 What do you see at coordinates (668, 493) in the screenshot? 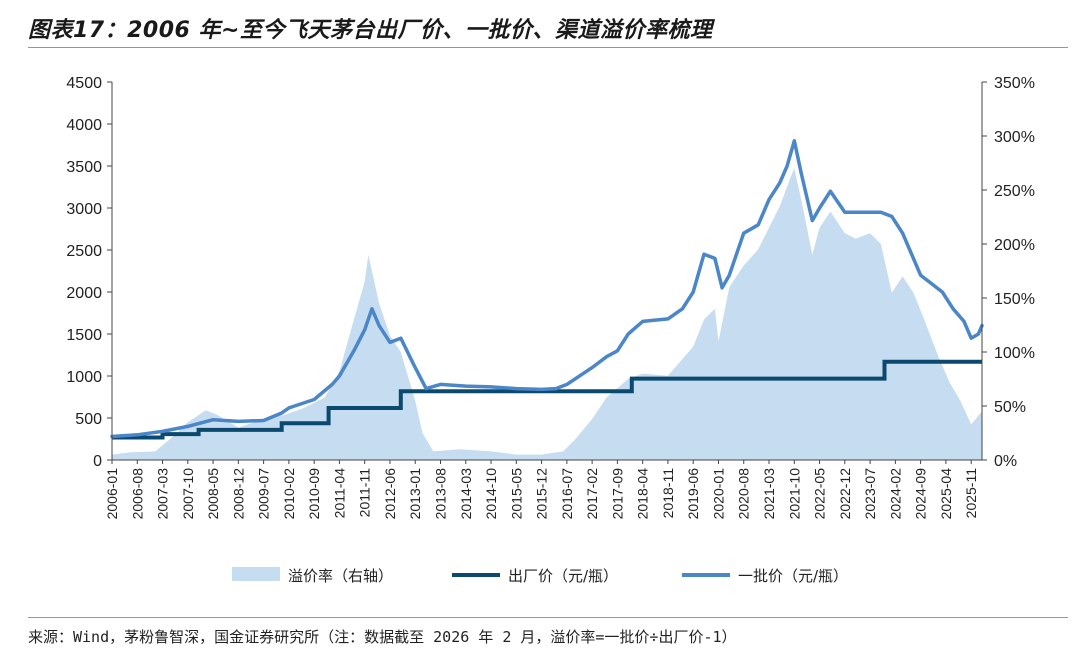
I see `x-tick-label: 2018-11` at bounding box center [668, 493].